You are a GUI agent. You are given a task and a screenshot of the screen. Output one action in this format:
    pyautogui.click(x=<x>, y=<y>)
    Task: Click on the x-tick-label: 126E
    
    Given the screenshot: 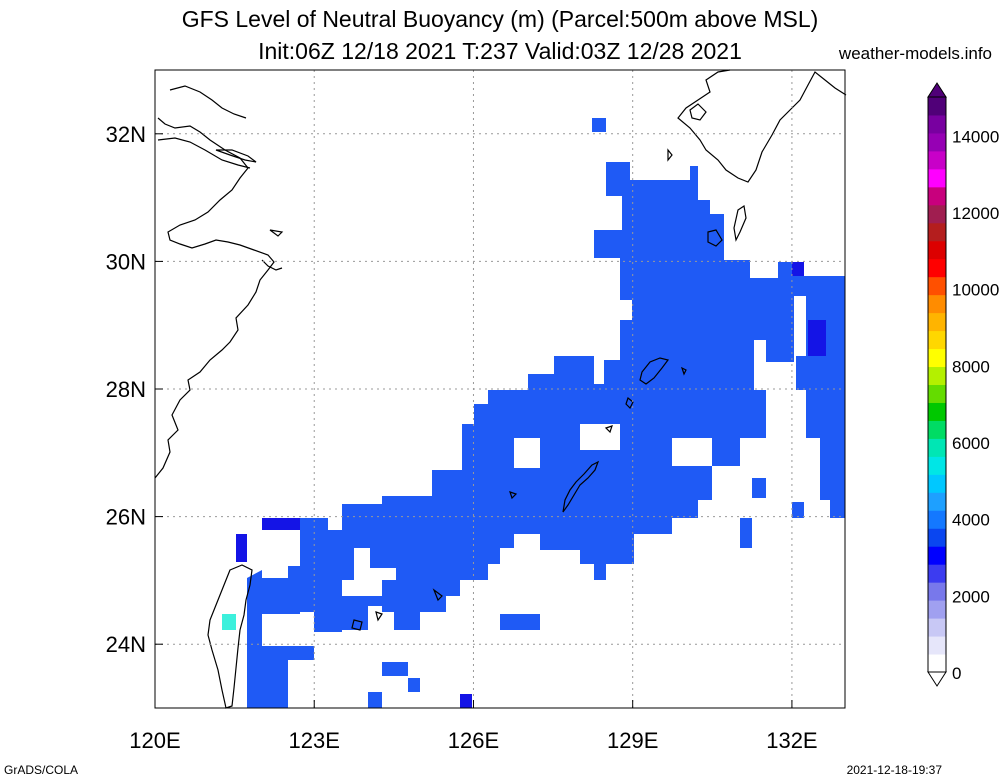 What is the action you would take?
    pyautogui.click(x=473, y=740)
    